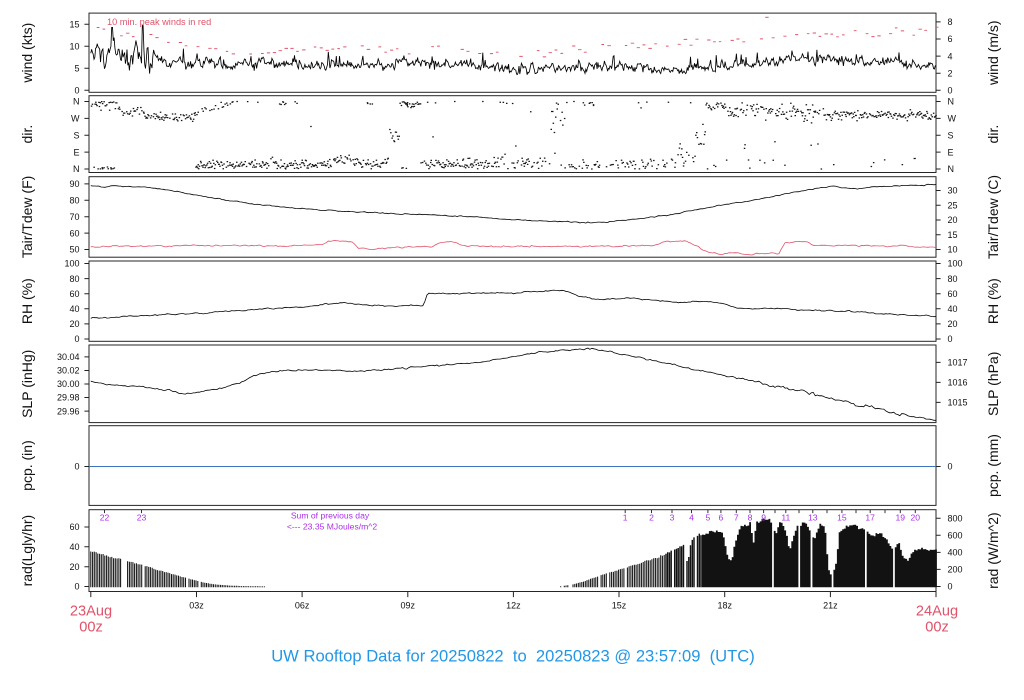 The image size is (1024, 700). Describe the element at coordinates (958, 383) in the screenshot. I see `svg-text: 1016` at that location.